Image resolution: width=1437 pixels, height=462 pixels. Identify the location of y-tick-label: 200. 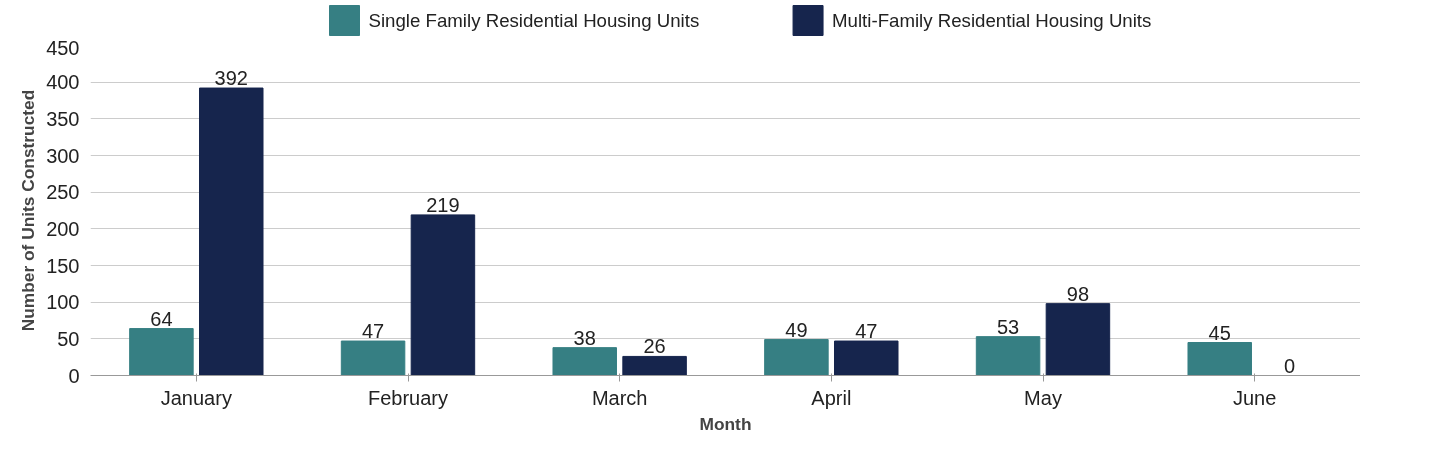
(63, 228).